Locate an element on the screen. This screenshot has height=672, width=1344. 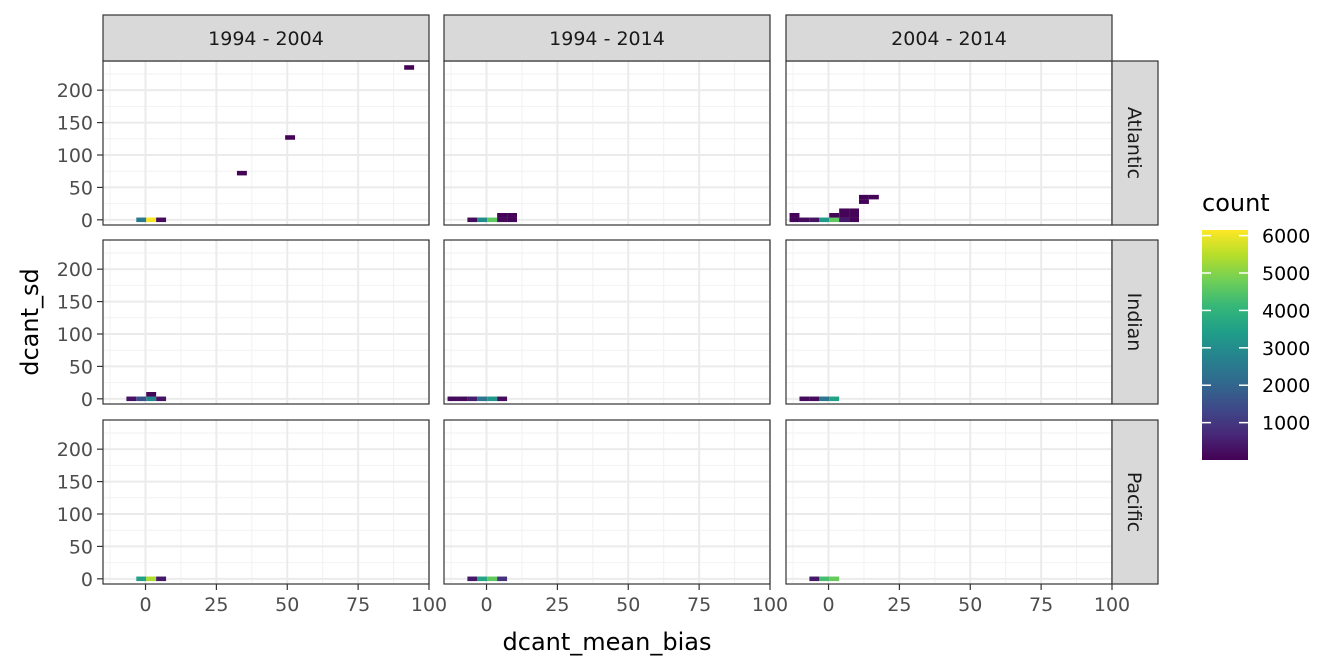
panel-atlantic-1994-2014 is located at coordinates (607, 143).